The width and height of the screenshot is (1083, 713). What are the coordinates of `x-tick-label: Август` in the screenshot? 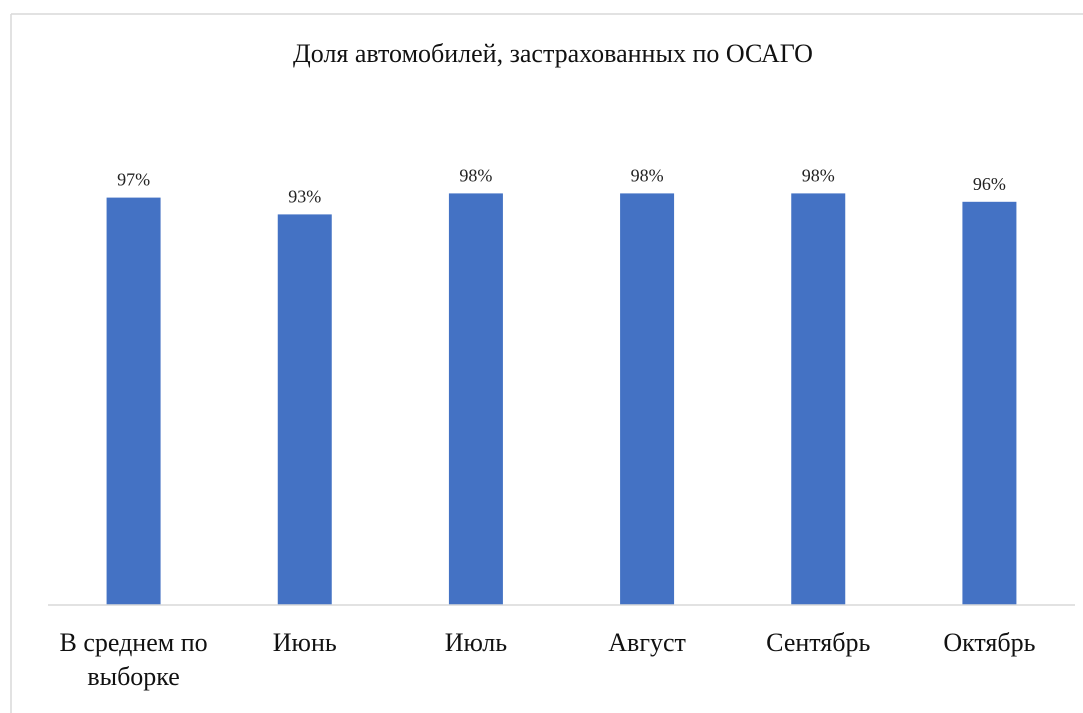 It's located at (647, 642).